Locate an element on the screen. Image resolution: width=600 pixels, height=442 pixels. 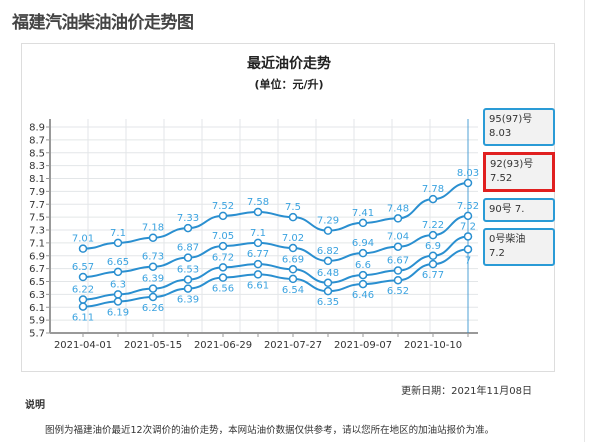
y-tick-label: 8.3 is located at coordinates (37, 166).